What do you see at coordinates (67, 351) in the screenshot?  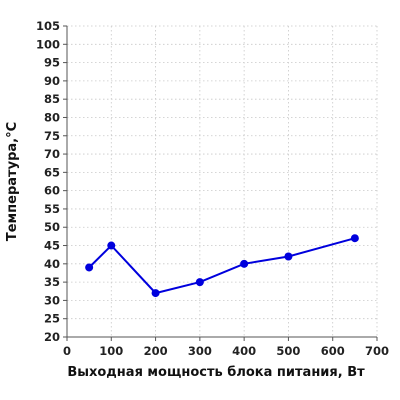 I see `x-tick-label: 0` at bounding box center [67, 351].